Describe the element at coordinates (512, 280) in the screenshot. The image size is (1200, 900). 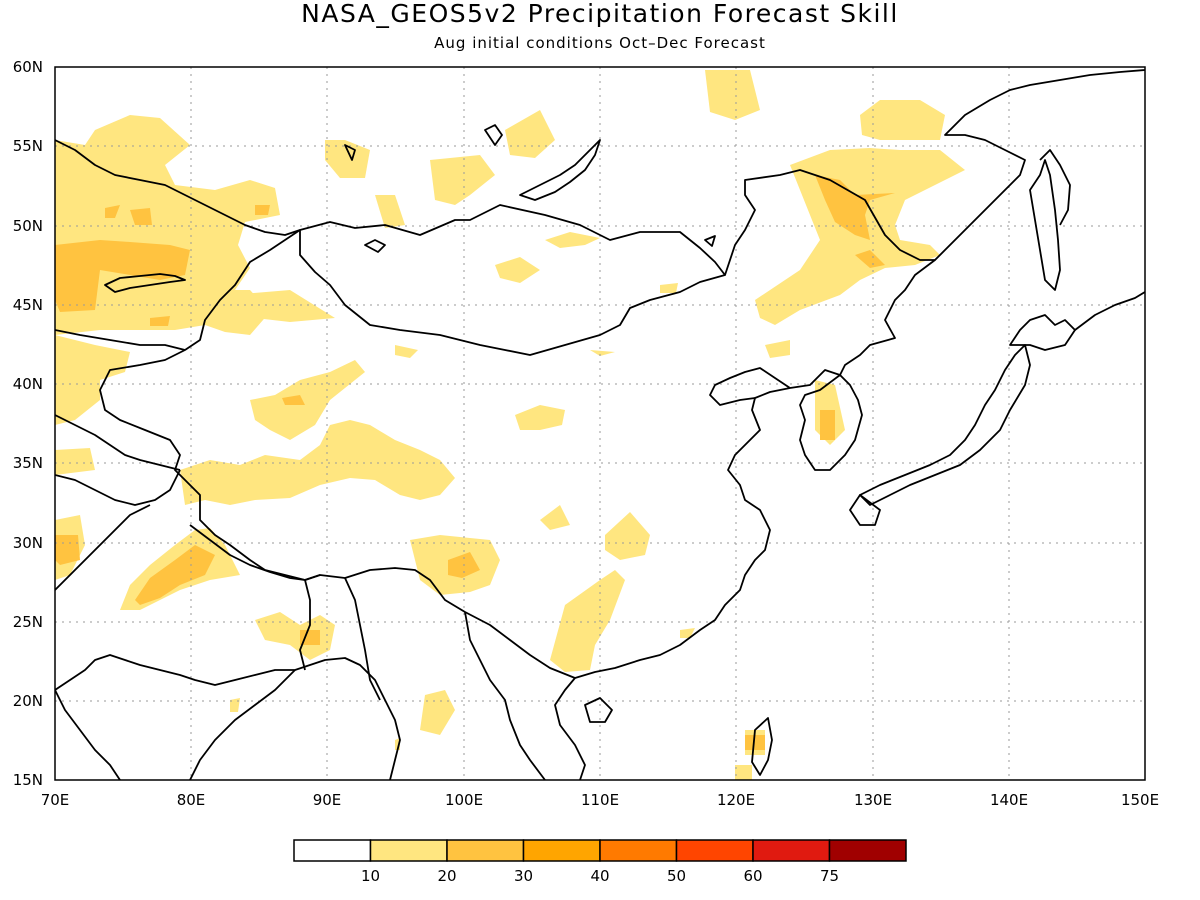
I see `border-mongolia` at that location.